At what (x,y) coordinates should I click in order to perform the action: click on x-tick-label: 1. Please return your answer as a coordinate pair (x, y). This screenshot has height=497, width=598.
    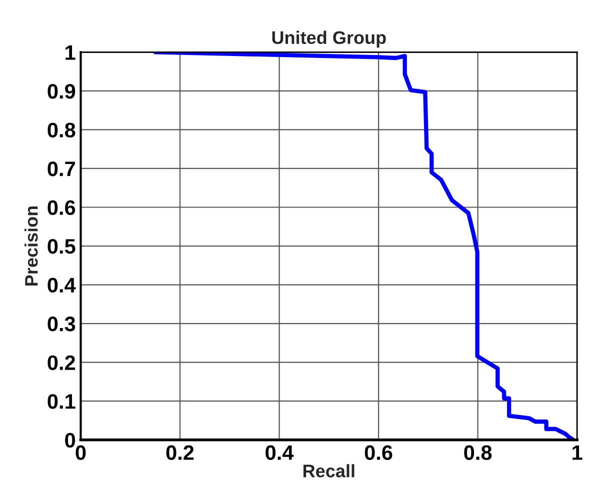
    Looking at the image, I should click on (577, 452).